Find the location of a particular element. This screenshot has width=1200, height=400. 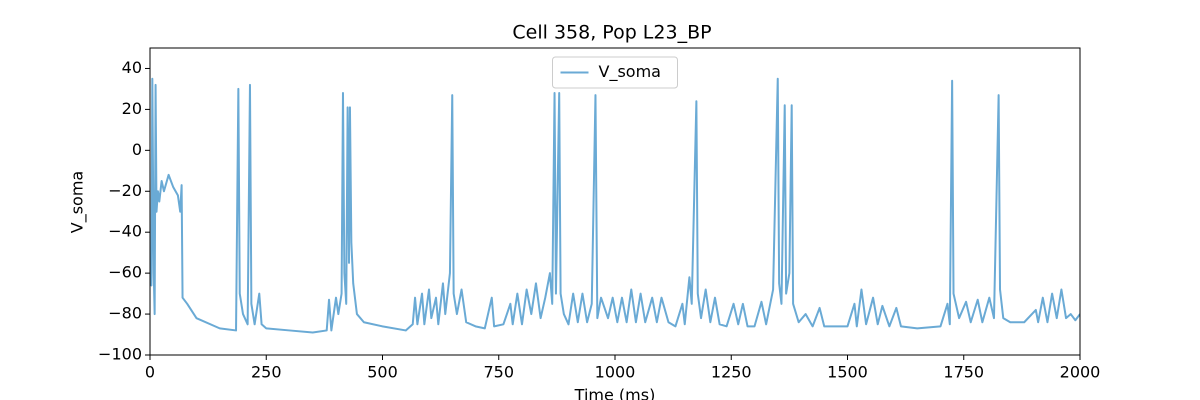

x-tick-label: 500 is located at coordinates (382, 372).